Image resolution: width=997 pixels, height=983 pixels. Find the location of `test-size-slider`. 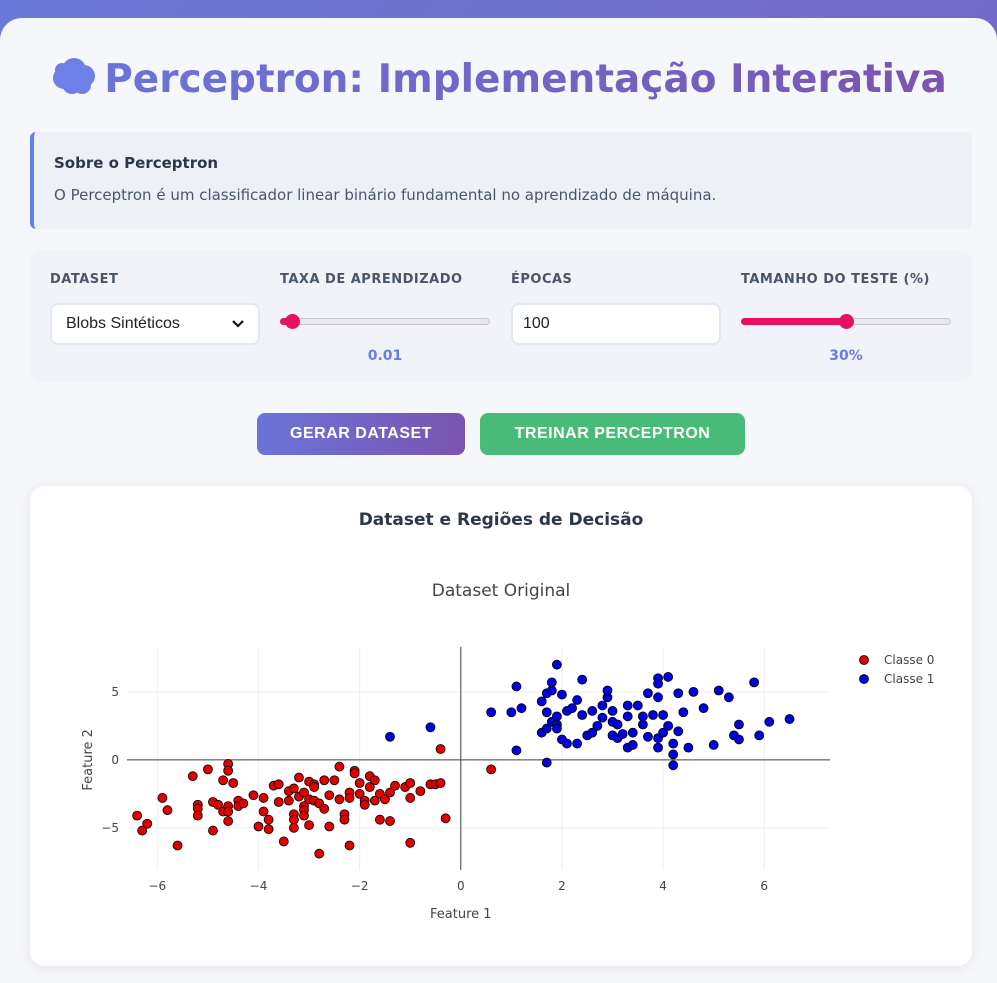

test-size-slider is located at coordinates (846, 321).